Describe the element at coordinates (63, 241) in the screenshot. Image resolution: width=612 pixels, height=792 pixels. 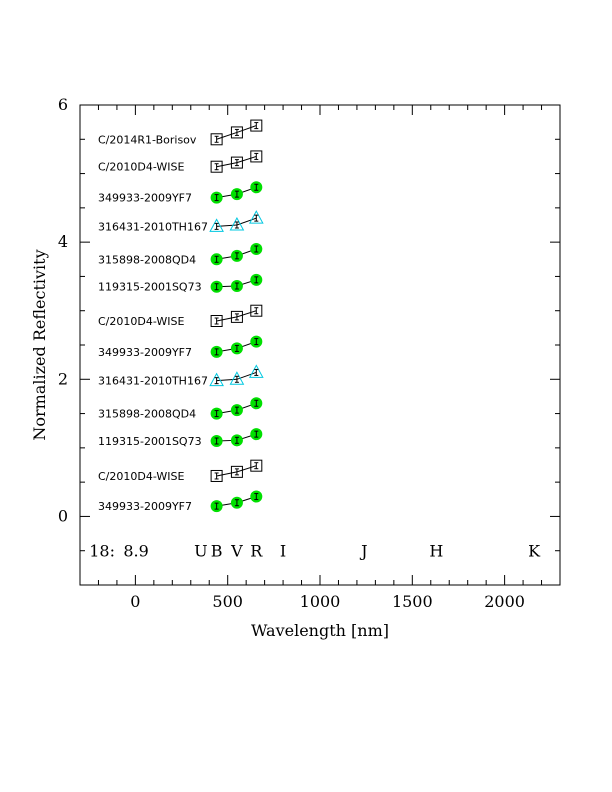
I see `y-tick-label: 4` at that location.